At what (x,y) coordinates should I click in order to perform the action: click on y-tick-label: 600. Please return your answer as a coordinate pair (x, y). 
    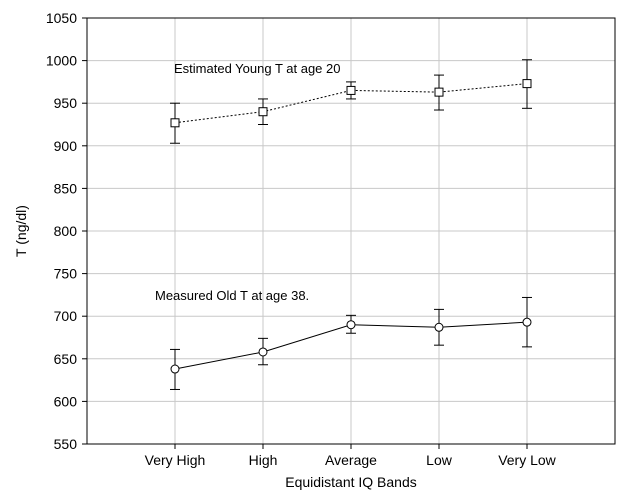
    Looking at the image, I should click on (66, 401).